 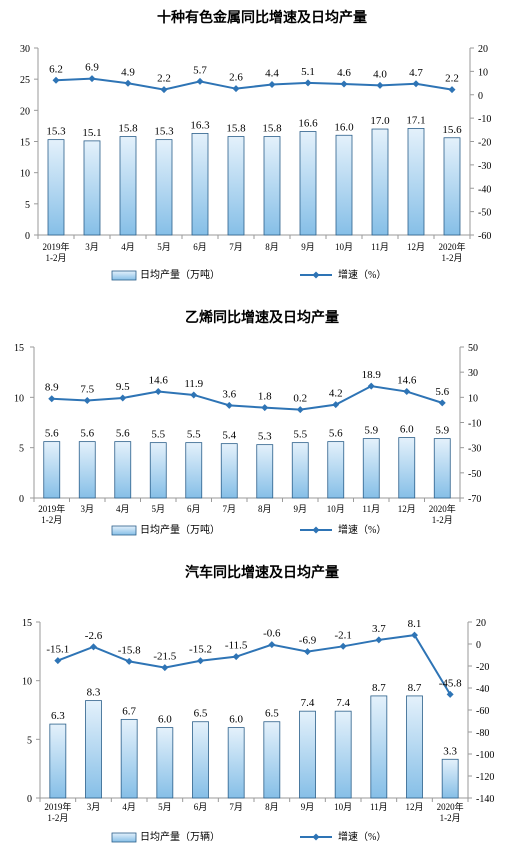 I want to click on right-tick-label: -60, so click(x=482, y=711).